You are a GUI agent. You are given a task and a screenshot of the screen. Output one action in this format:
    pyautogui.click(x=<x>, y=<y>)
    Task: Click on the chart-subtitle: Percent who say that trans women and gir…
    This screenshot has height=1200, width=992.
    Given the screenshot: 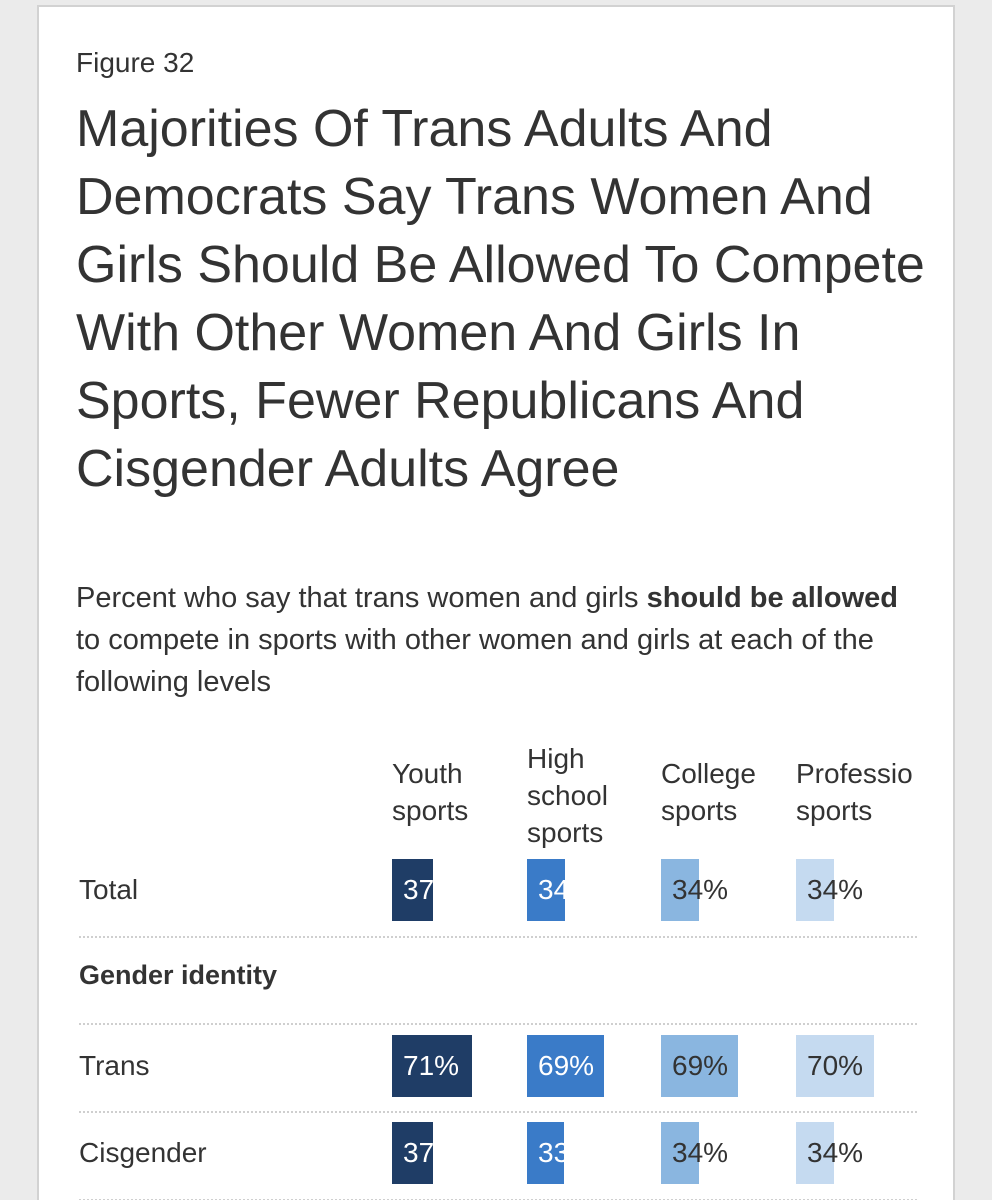 What is the action you would take?
    pyautogui.click(x=501, y=640)
    